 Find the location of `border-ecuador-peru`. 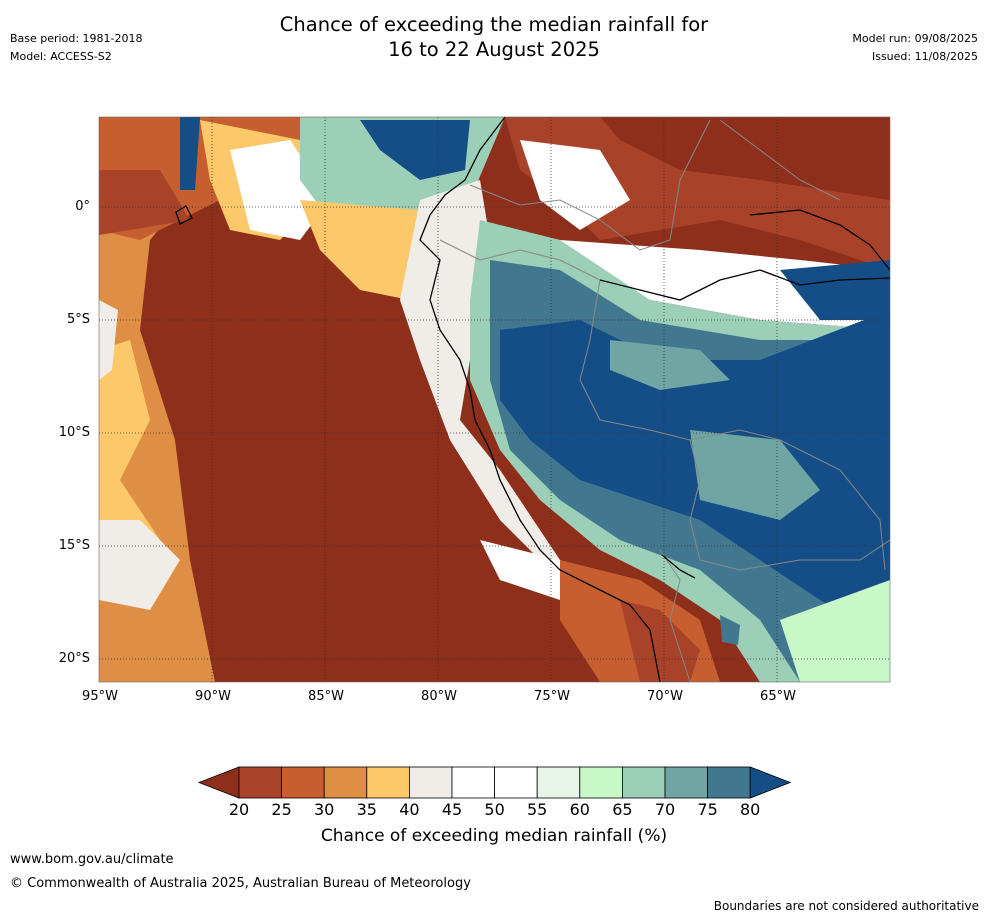

border-ecuador-peru is located at coordinates (520, 260).